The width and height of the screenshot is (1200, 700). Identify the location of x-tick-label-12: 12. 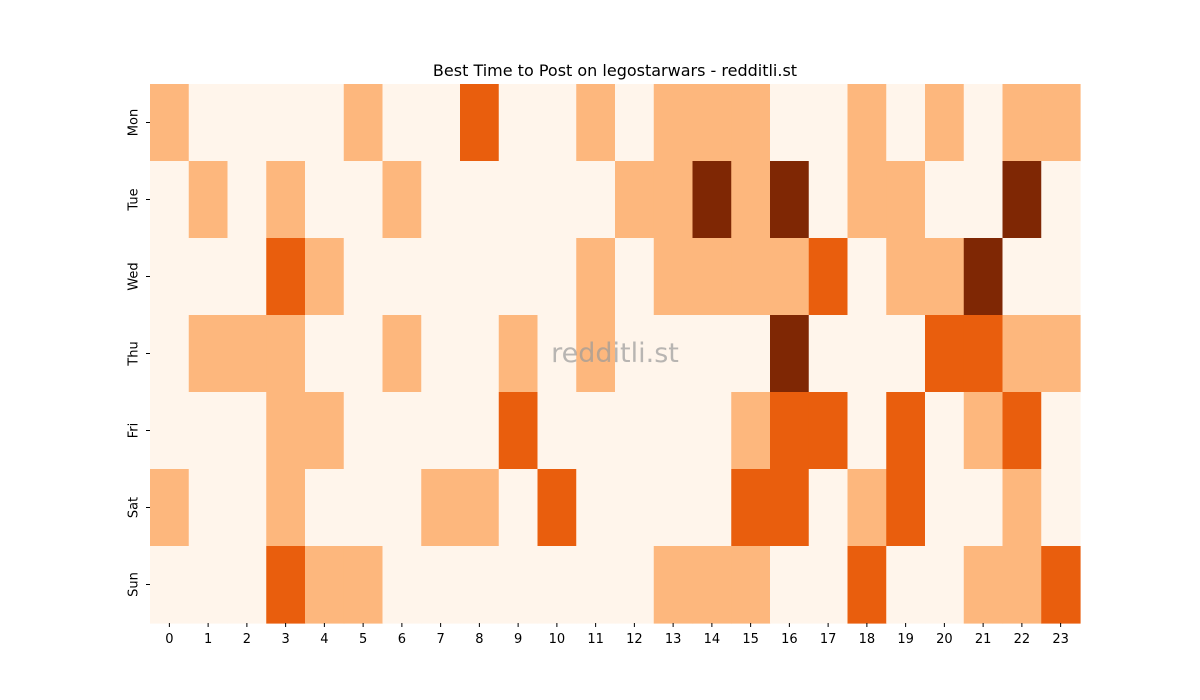
(634, 639).